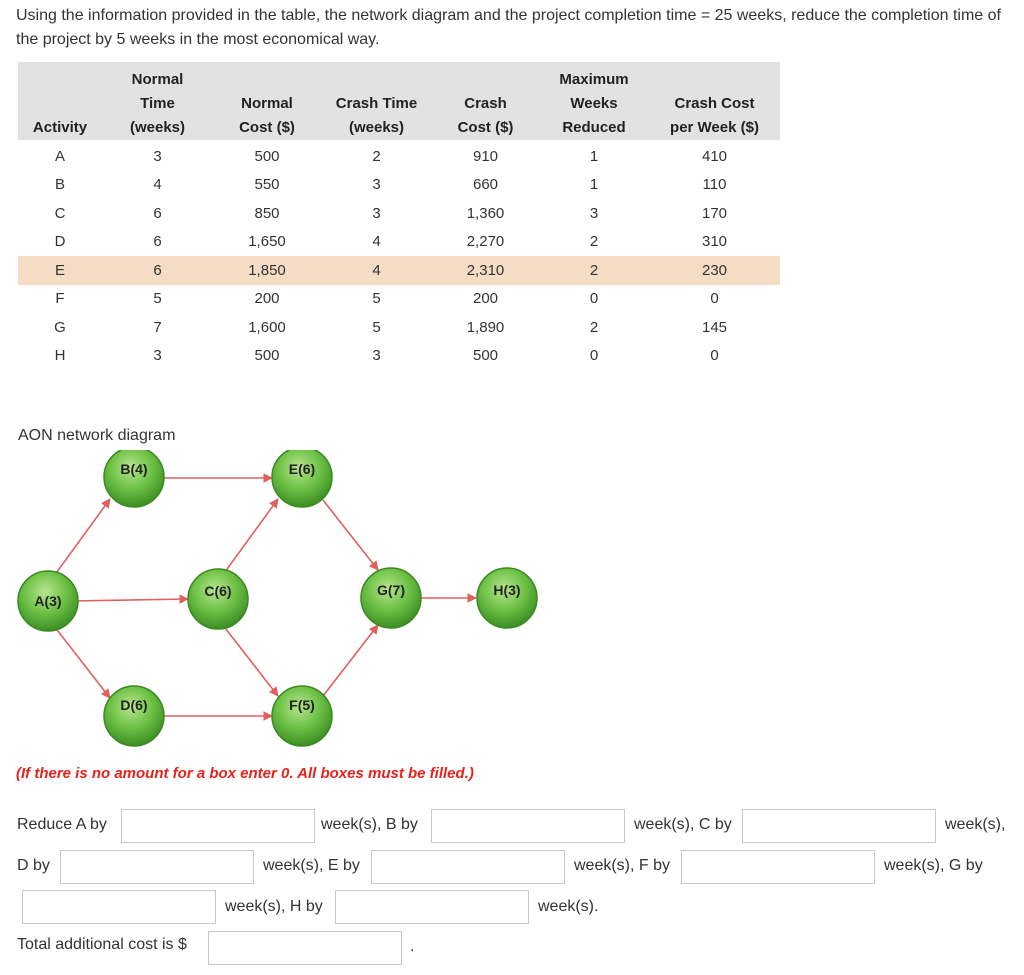 This screenshot has width=1024, height=975. What do you see at coordinates (399, 299) in the screenshot?
I see `table-row-f: F 5 200 5 200 0 0` at bounding box center [399, 299].